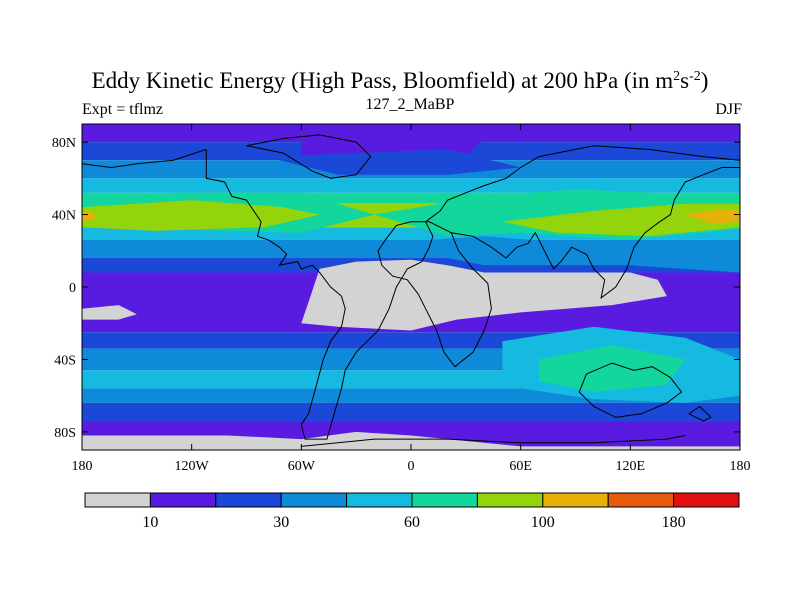  Describe the element at coordinates (412, 522) in the screenshot. I see `colorbar-label-2: 60` at that location.